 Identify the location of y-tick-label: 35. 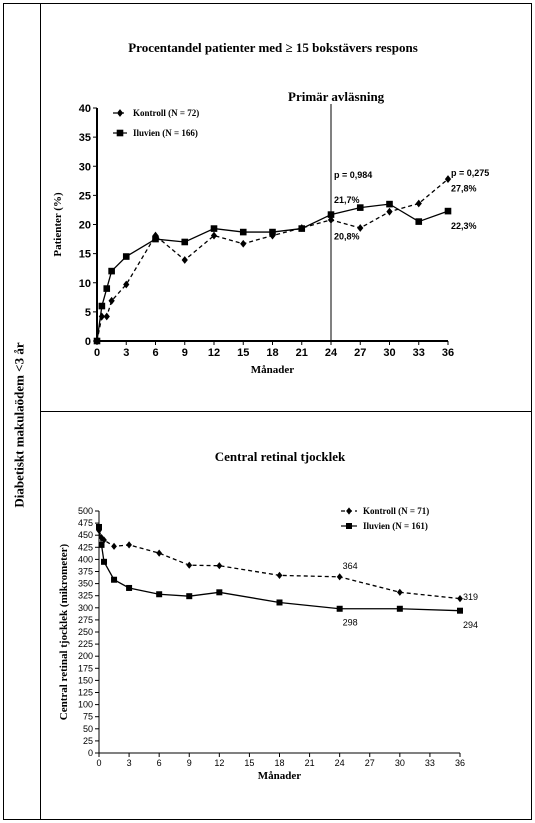
(85, 138).